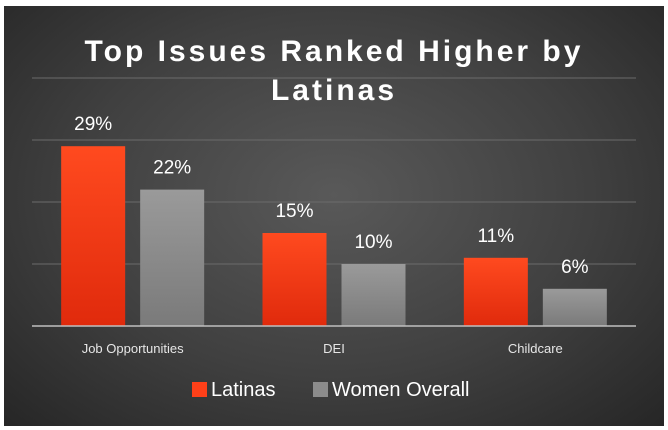 This screenshot has width=668, height=430. I want to click on data-label: 10%, so click(373, 242).